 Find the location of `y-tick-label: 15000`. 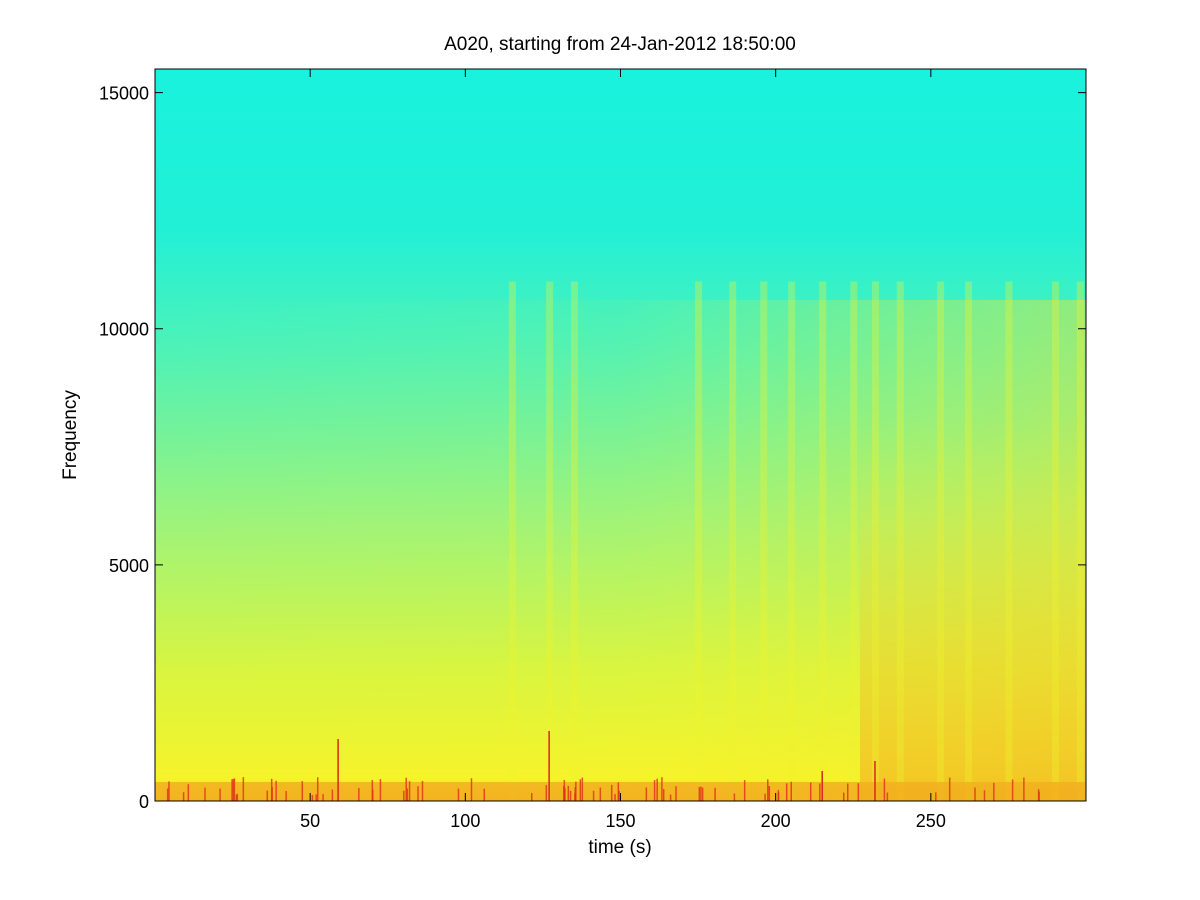

y-tick-label: 15000 is located at coordinates (124, 94).